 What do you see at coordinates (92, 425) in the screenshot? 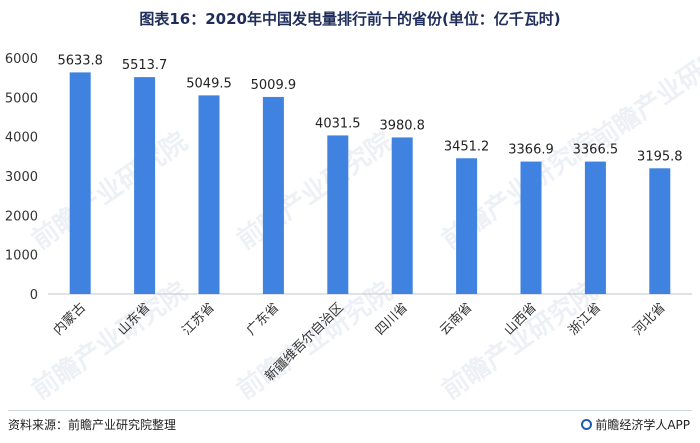
I see `source-note: 资料来源：前瞻产业研究院整理` at bounding box center [92, 425].